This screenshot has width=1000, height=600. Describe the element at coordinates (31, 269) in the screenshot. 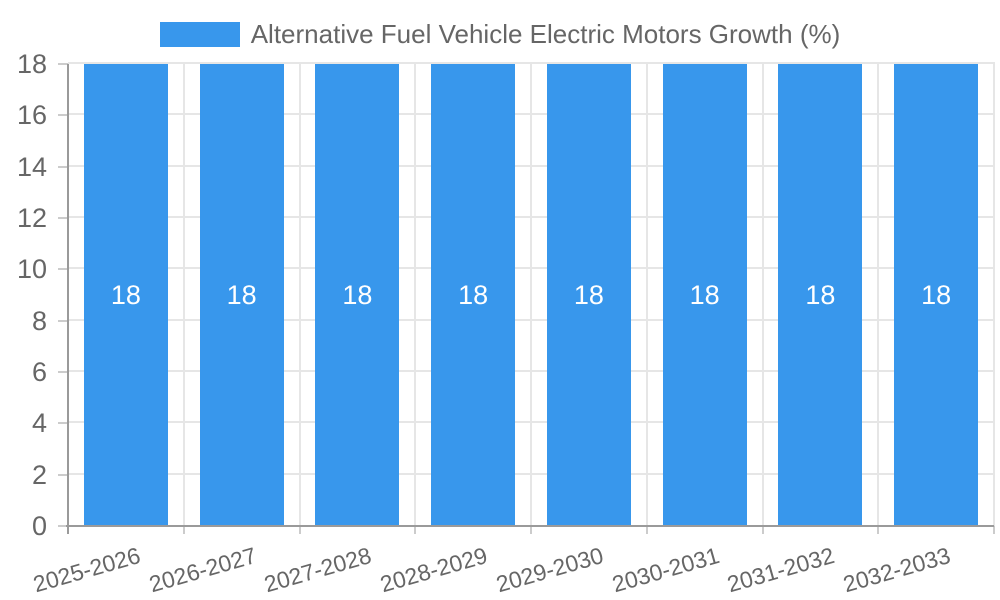

I see `y-tick-label: 10` at that location.